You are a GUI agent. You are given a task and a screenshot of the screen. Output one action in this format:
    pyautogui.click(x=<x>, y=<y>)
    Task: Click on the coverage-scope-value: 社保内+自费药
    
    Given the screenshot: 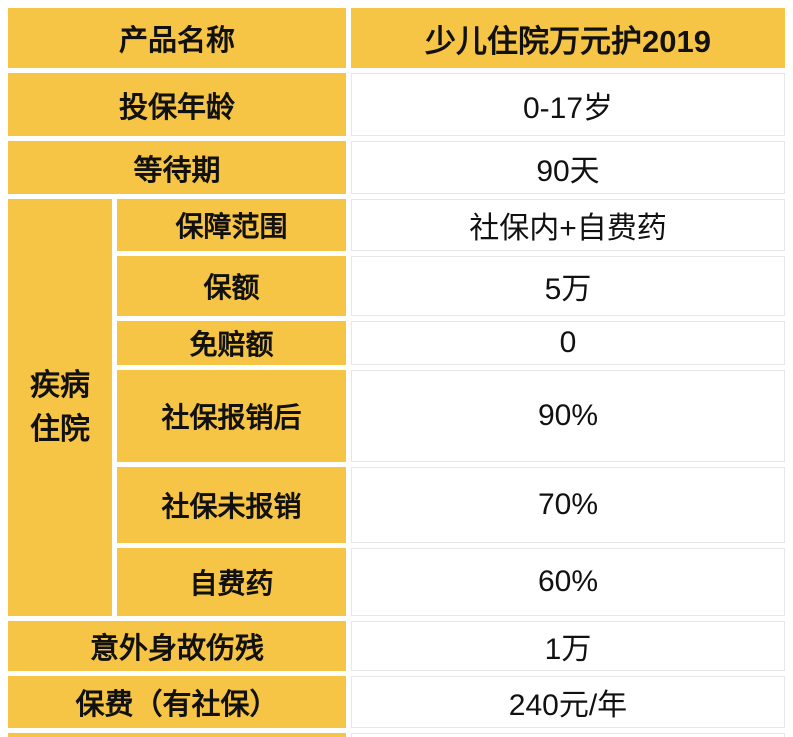 What is the action you would take?
    pyautogui.click(x=568, y=225)
    